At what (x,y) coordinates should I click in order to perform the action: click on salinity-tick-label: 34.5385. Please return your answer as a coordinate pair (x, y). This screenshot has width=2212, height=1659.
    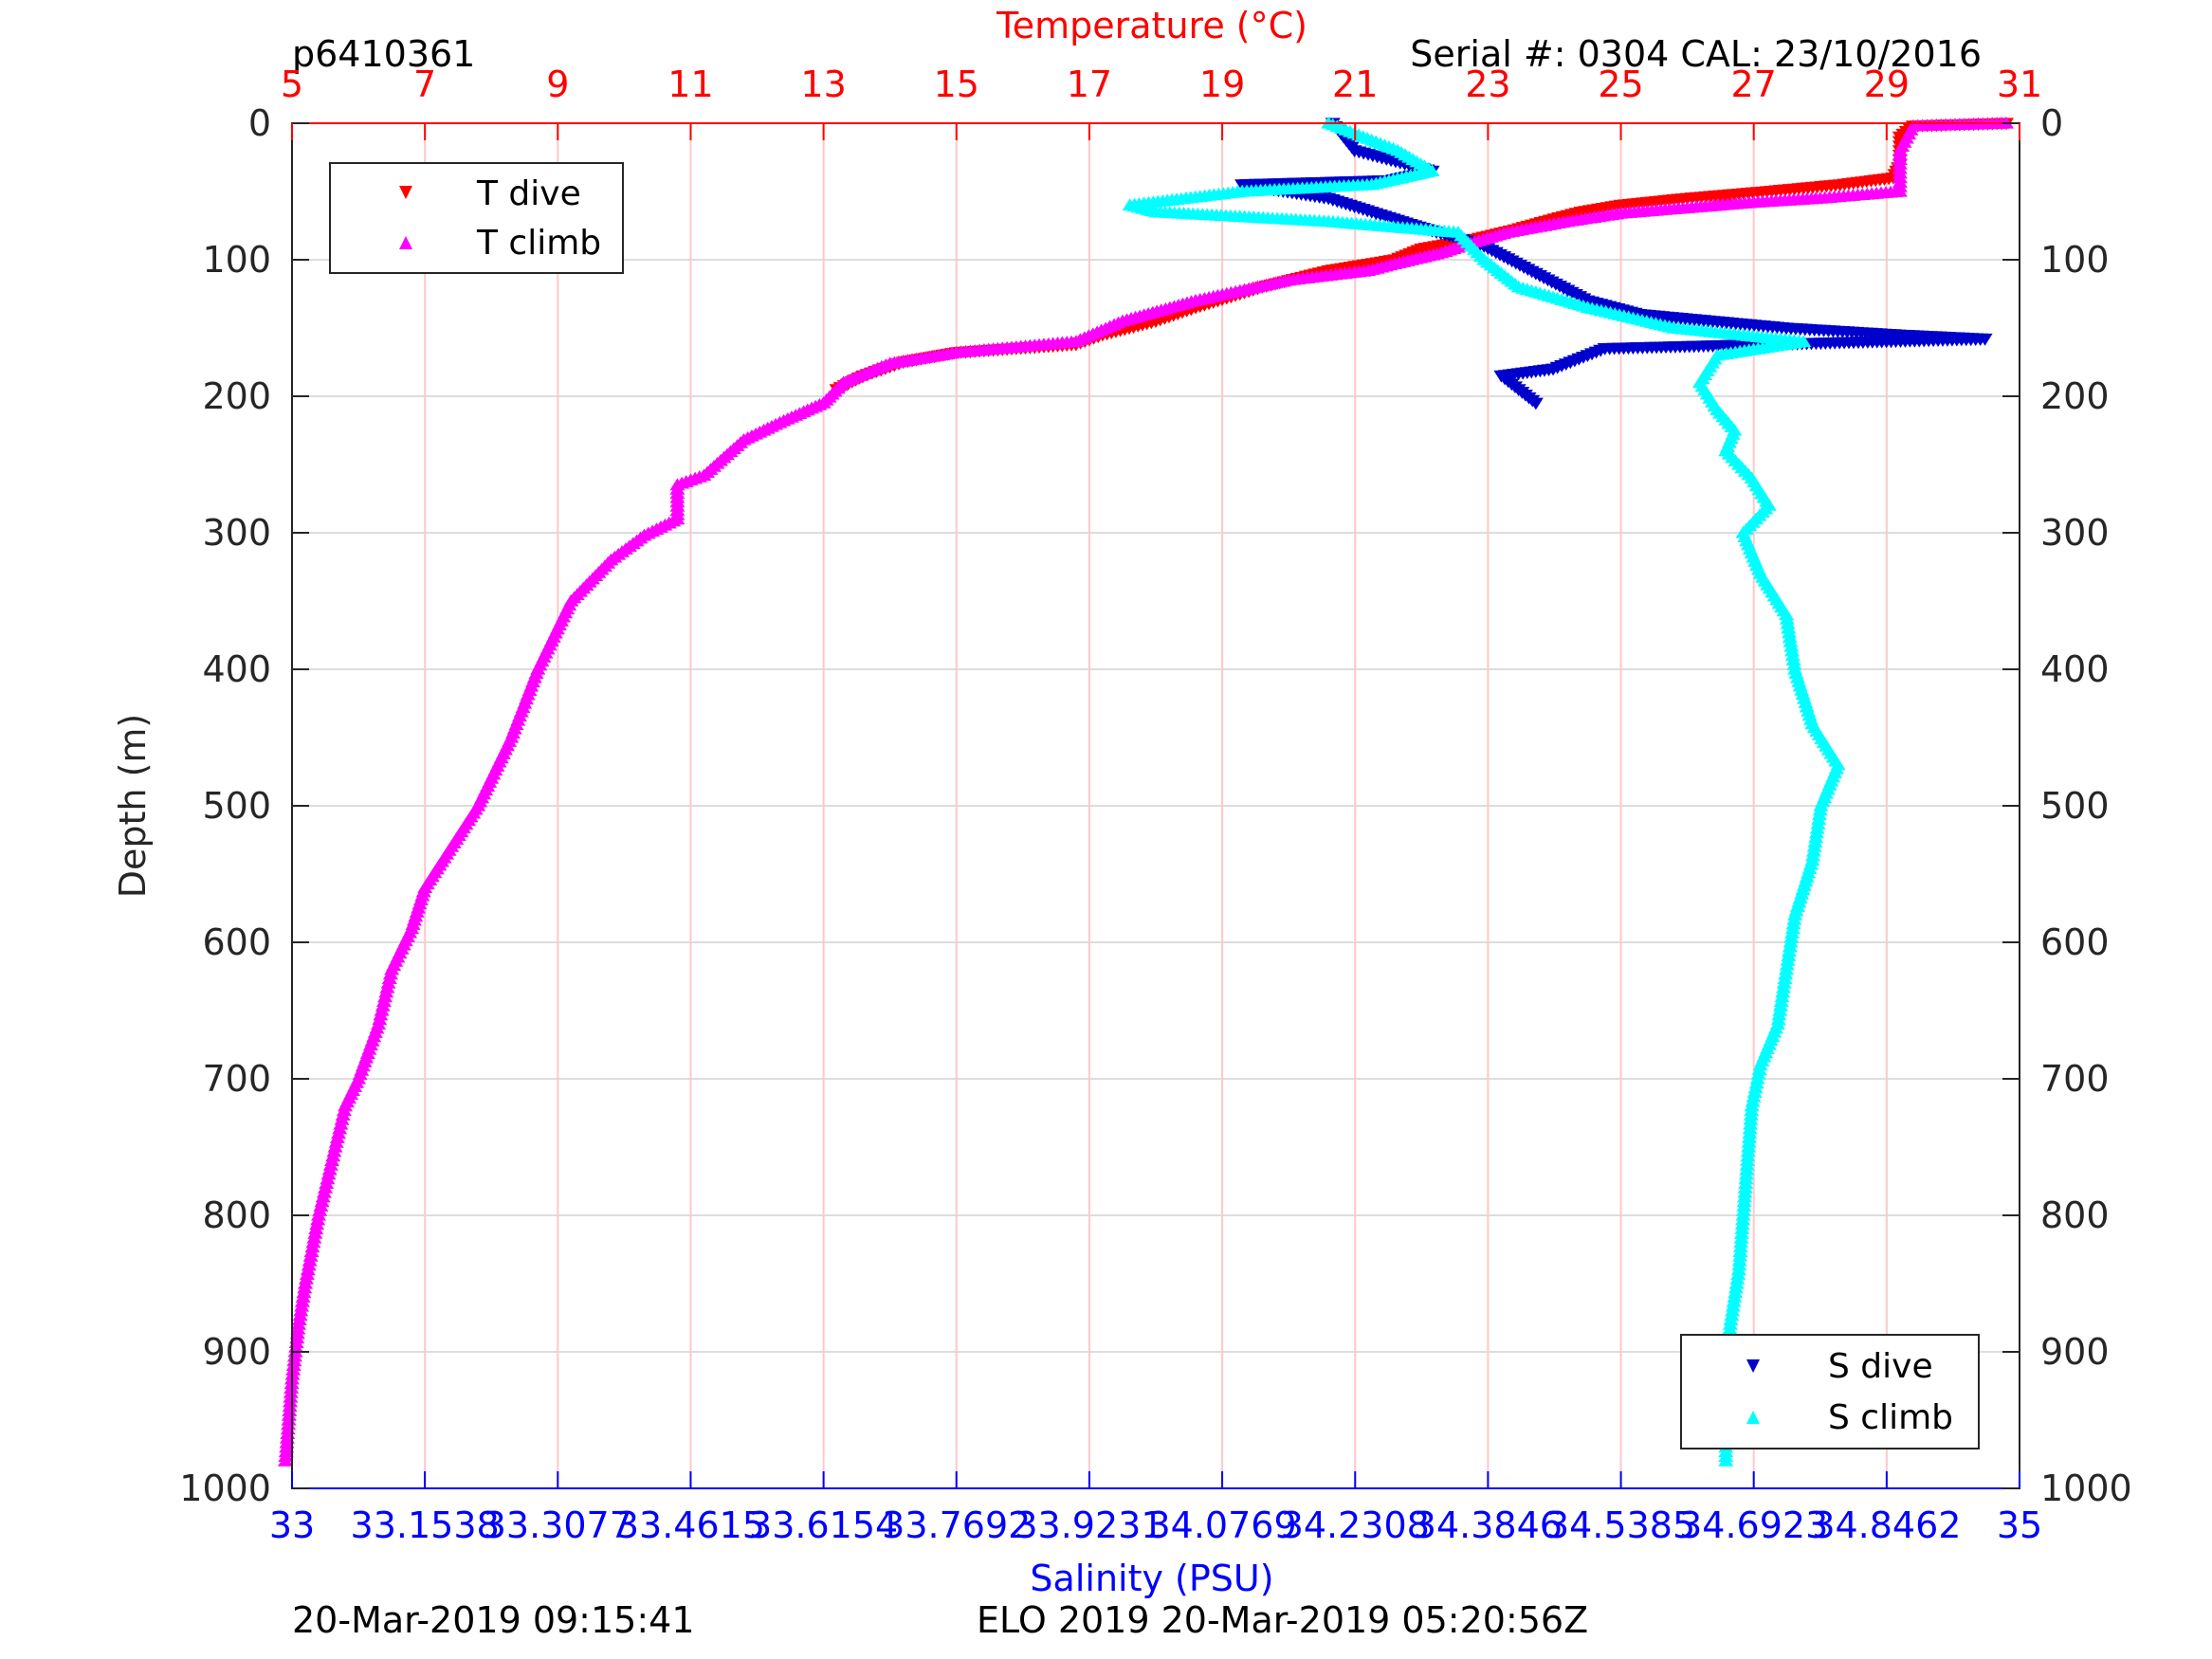
    Looking at the image, I should click on (1620, 1525).